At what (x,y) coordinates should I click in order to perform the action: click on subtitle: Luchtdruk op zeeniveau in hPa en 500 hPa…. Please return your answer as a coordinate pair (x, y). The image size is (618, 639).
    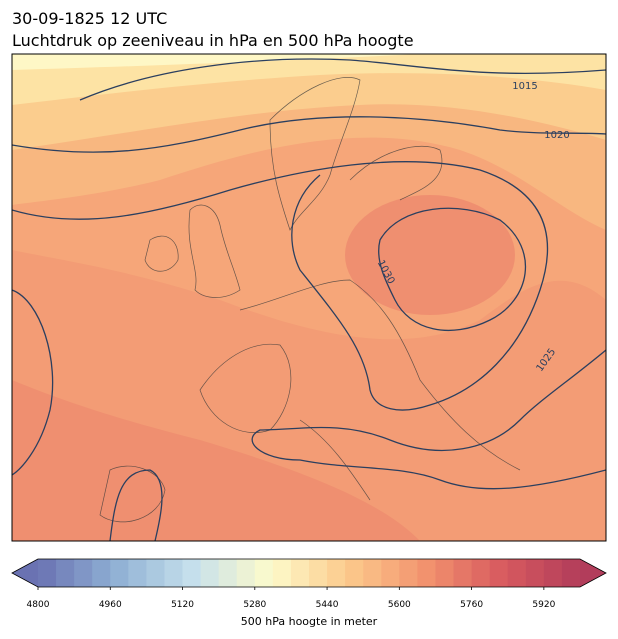
    Looking at the image, I should click on (213, 40).